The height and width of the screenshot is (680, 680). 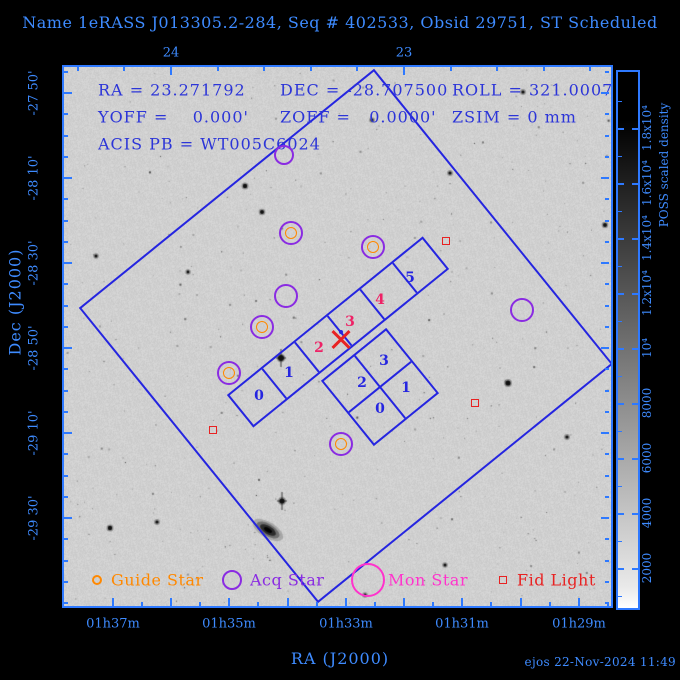 I want to click on colorbar-tick-label: 1.8x10⁴, so click(x=647, y=128).